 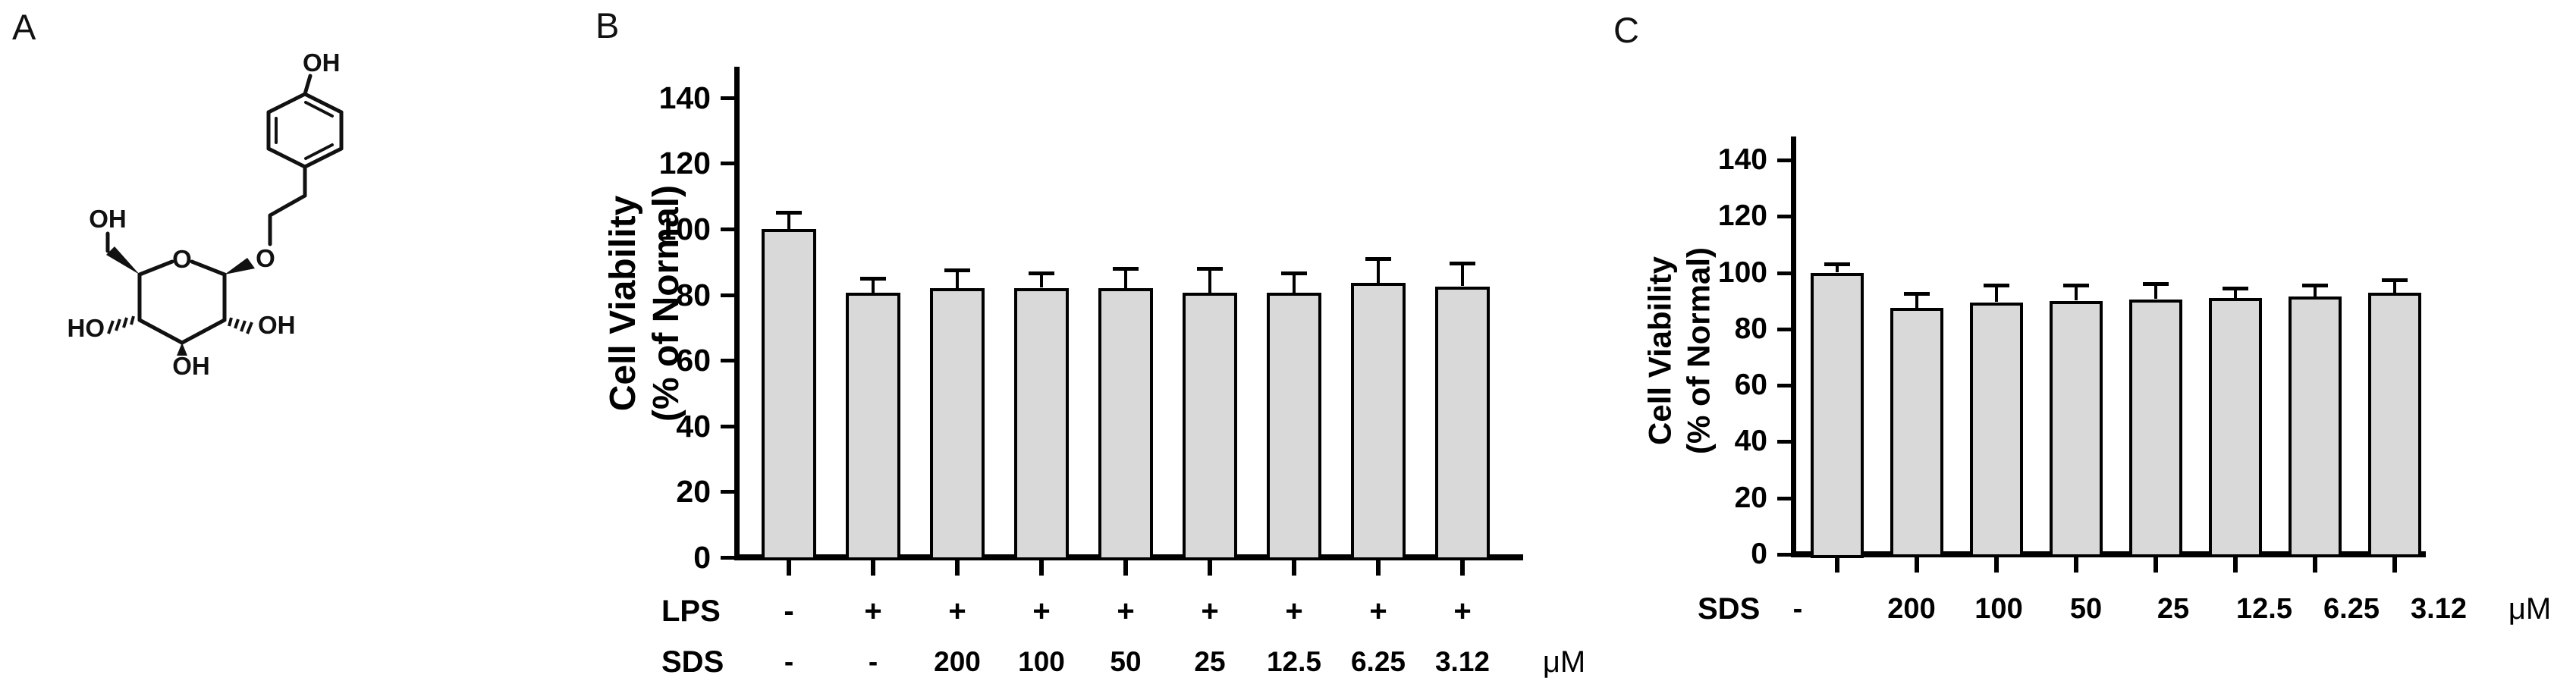 What do you see at coordinates (1293, 661) in the screenshot?
I see `panel-b-row-cell: 12.5` at bounding box center [1293, 661].